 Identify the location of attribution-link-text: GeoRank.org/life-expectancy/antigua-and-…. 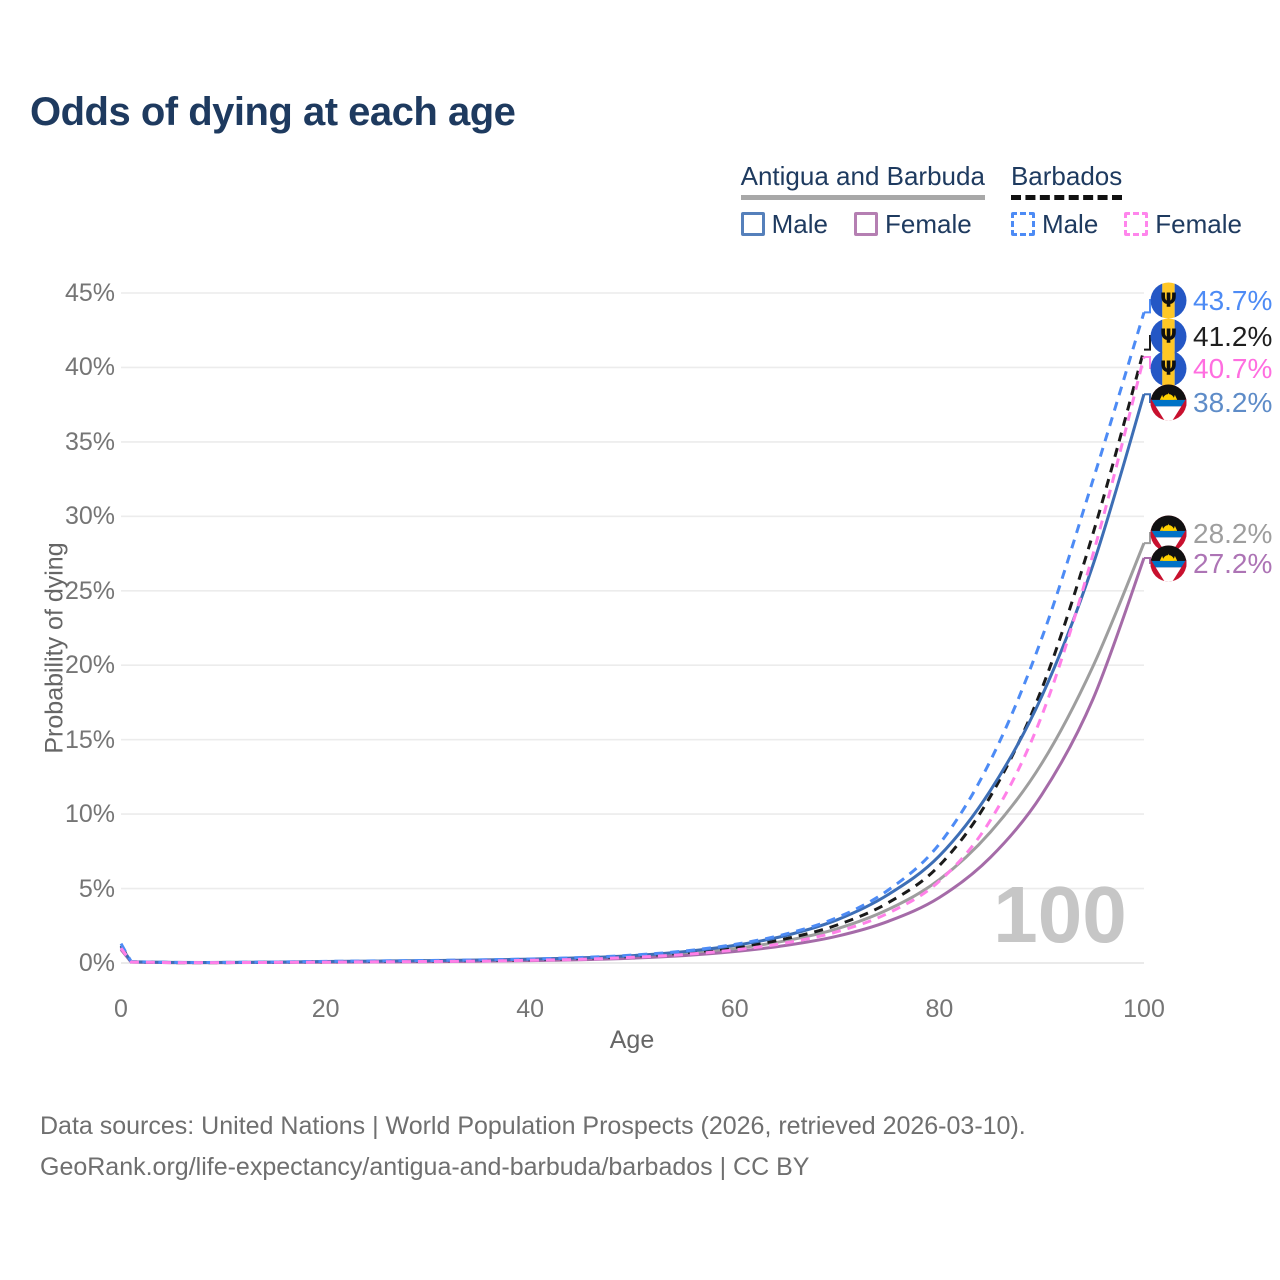
(425, 1167).